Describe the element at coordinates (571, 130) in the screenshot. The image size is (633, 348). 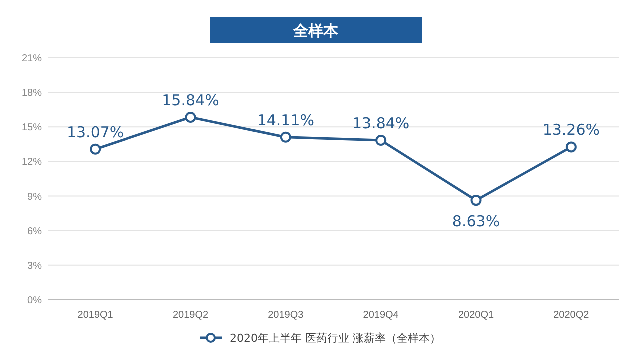
I see `data-label: 13.26%` at that location.